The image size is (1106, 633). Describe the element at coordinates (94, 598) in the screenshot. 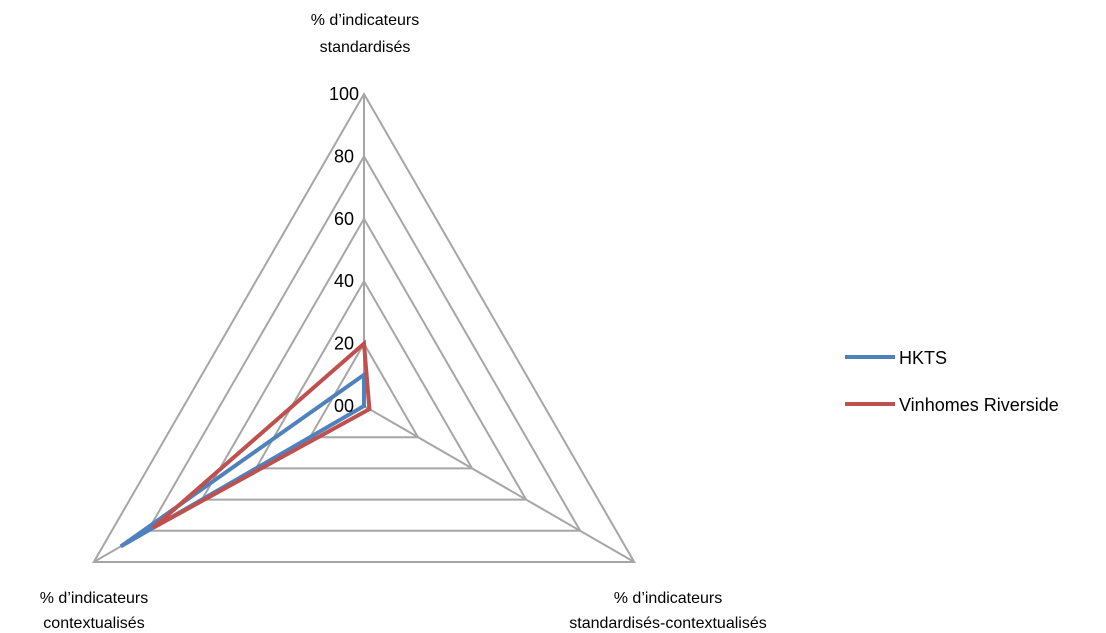

I see `axis-label-bottom-left-line1: % d’indicateurs` at that location.